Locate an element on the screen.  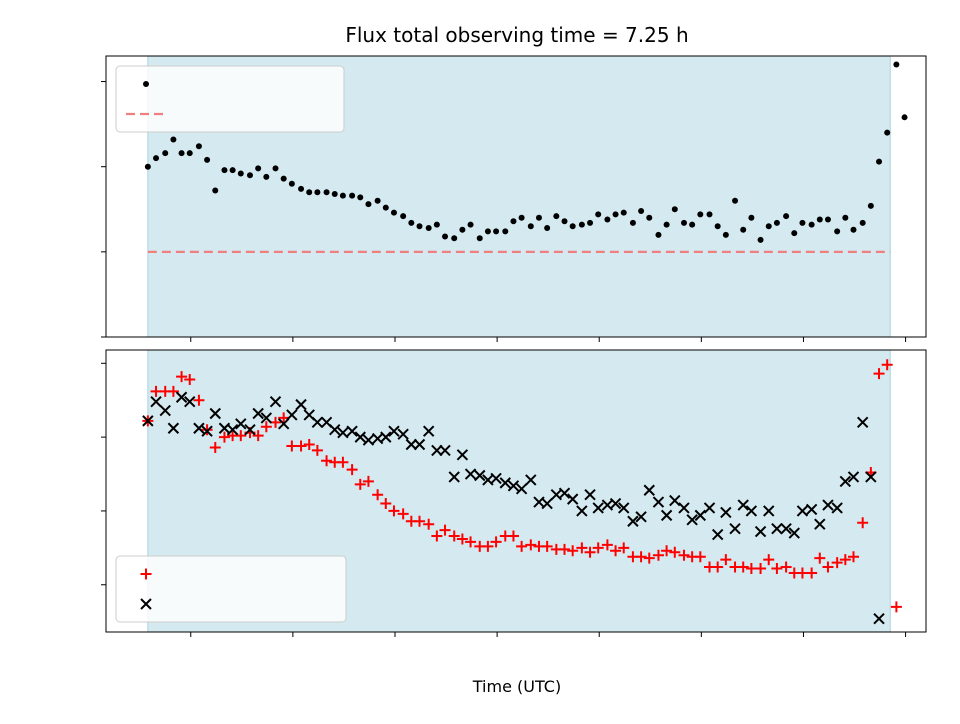
legend-box is located at coordinates (230, 99).